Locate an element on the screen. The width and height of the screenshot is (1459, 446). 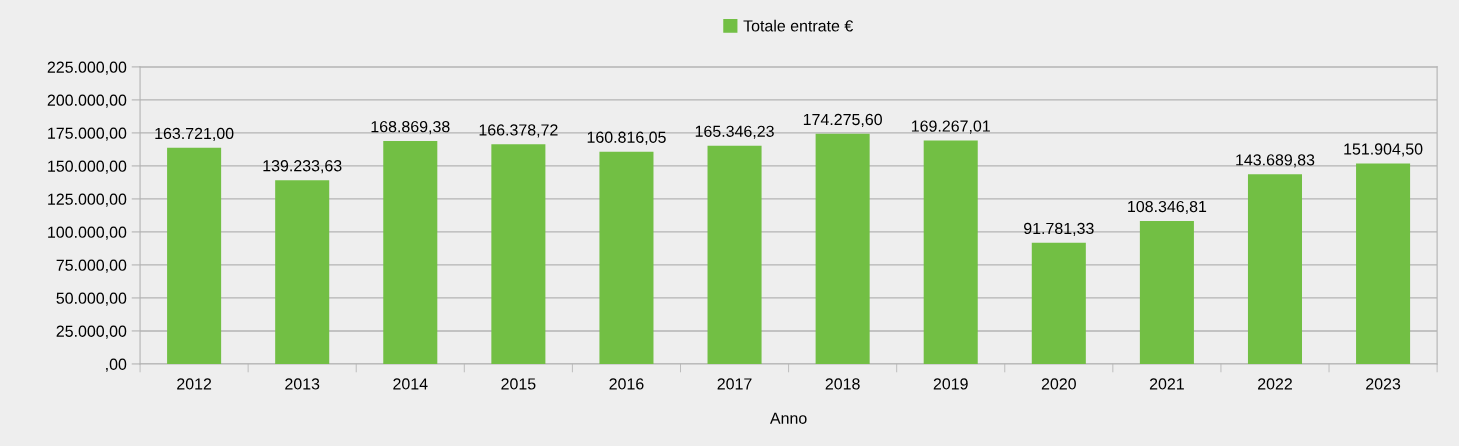
data-label: 163.721,00 is located at coordinates (194, 134).